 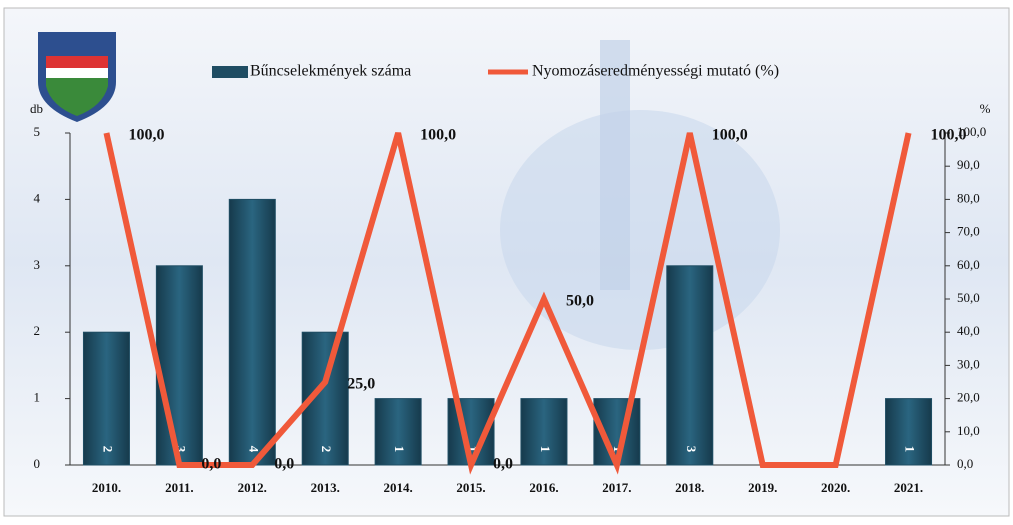 What do you see at coordinates (253, 449) in the screenshot?
I see `bar-value-label: 4` at bounding box center [253, 449].